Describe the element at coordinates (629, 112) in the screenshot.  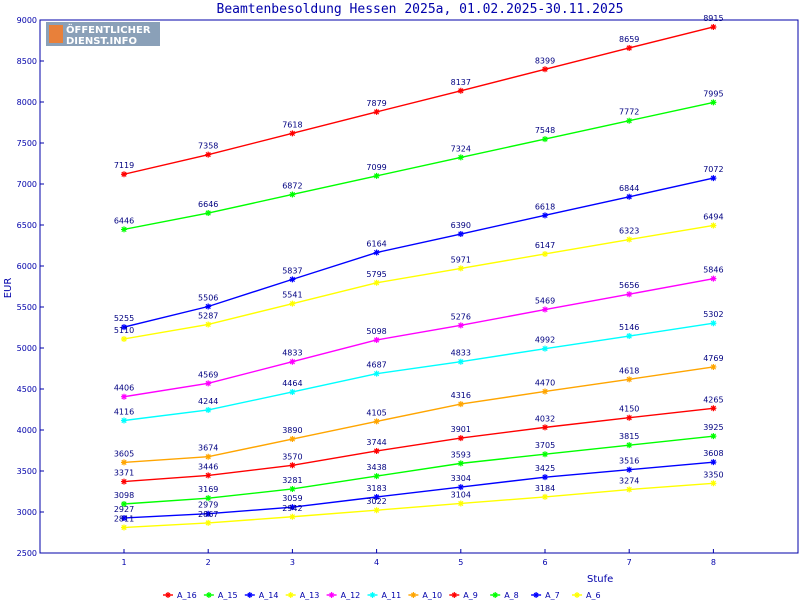
I see `data-label: 7772` at that location.